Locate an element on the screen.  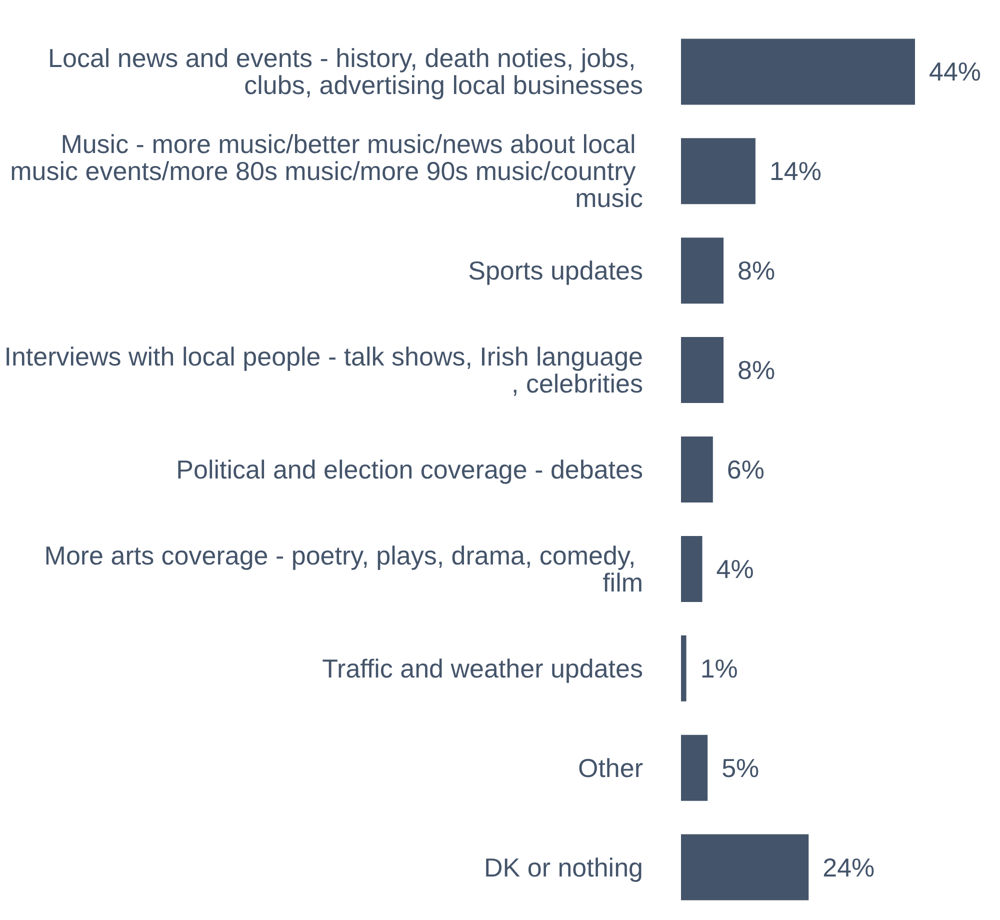
y-tick-label: Interviews with local people - talk shows, Irish language, celebrities is located at coordinates (323, 370).